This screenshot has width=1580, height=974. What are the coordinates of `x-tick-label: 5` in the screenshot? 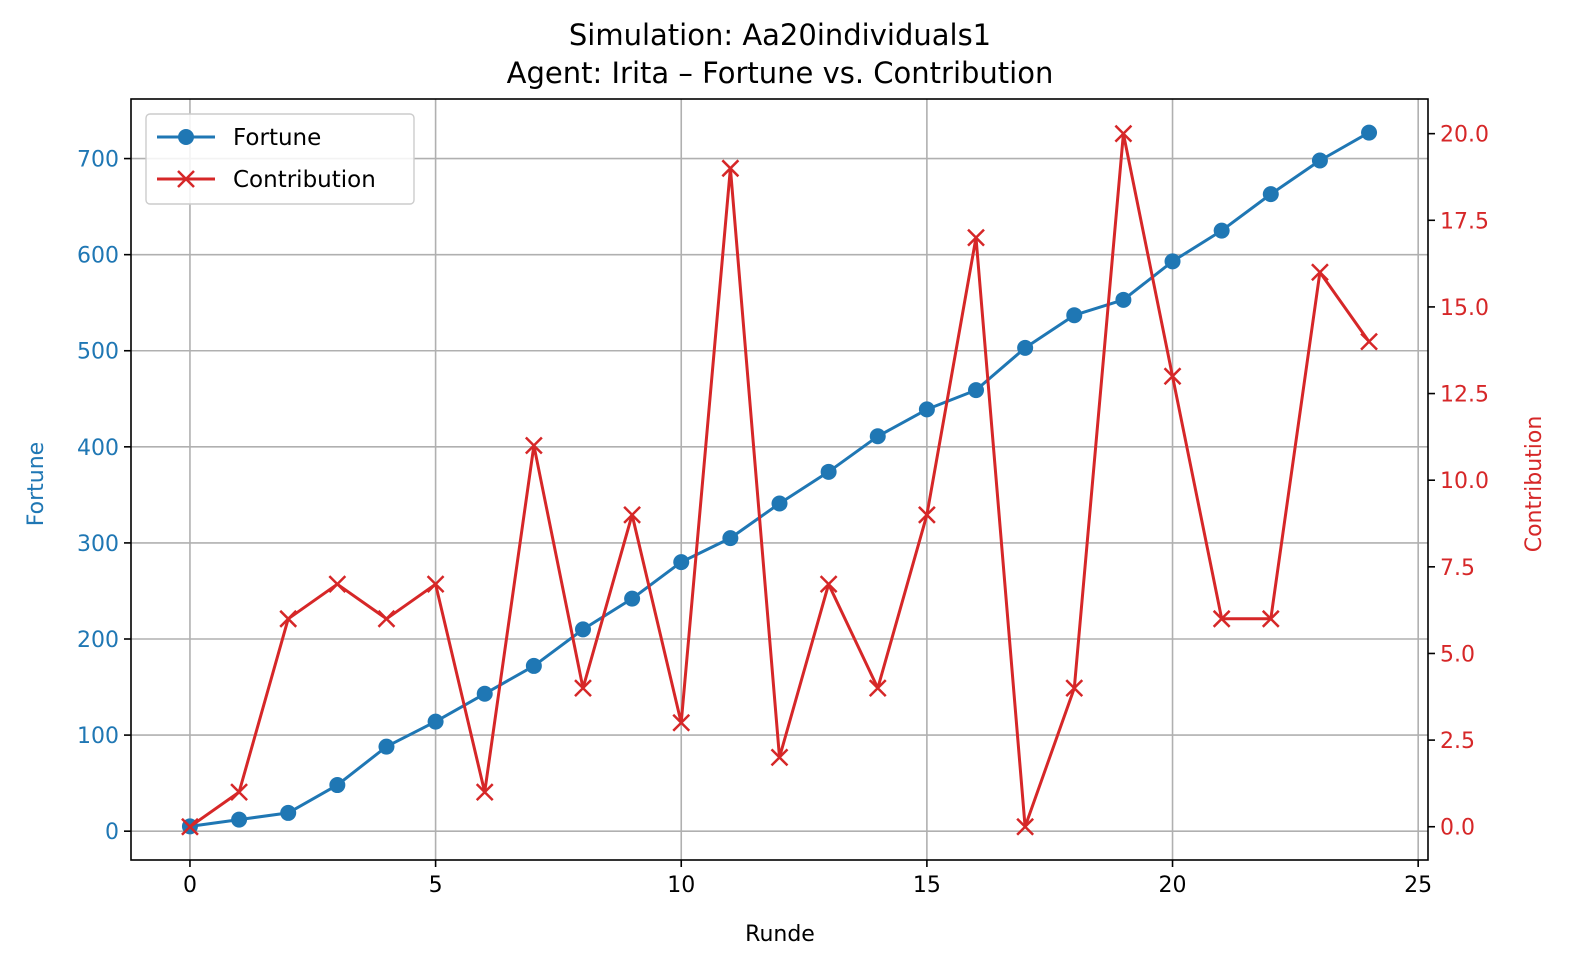 It's located at (436, 885).